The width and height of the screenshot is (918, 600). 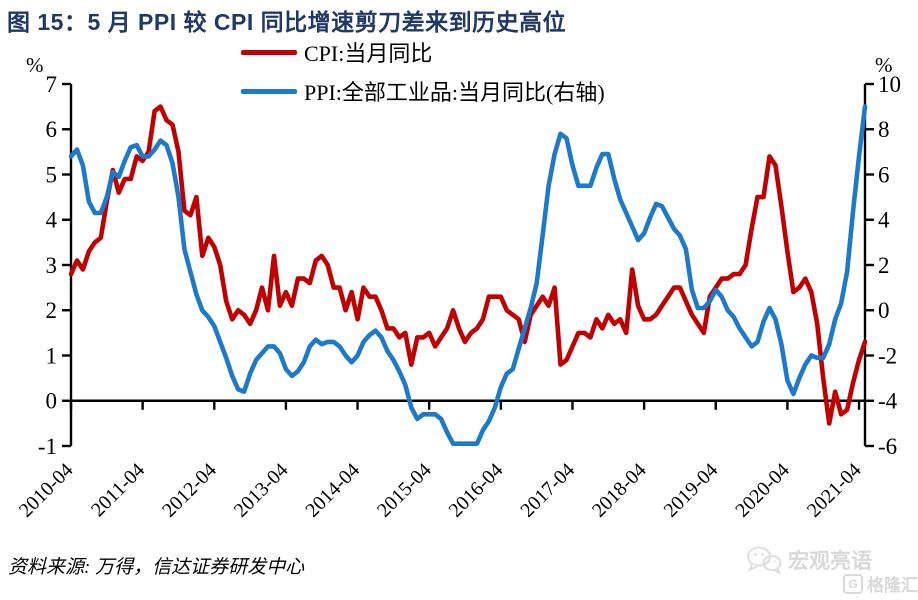 I want to click on x-axis-tick-label: 2018-04, so click(x=619, y=490).